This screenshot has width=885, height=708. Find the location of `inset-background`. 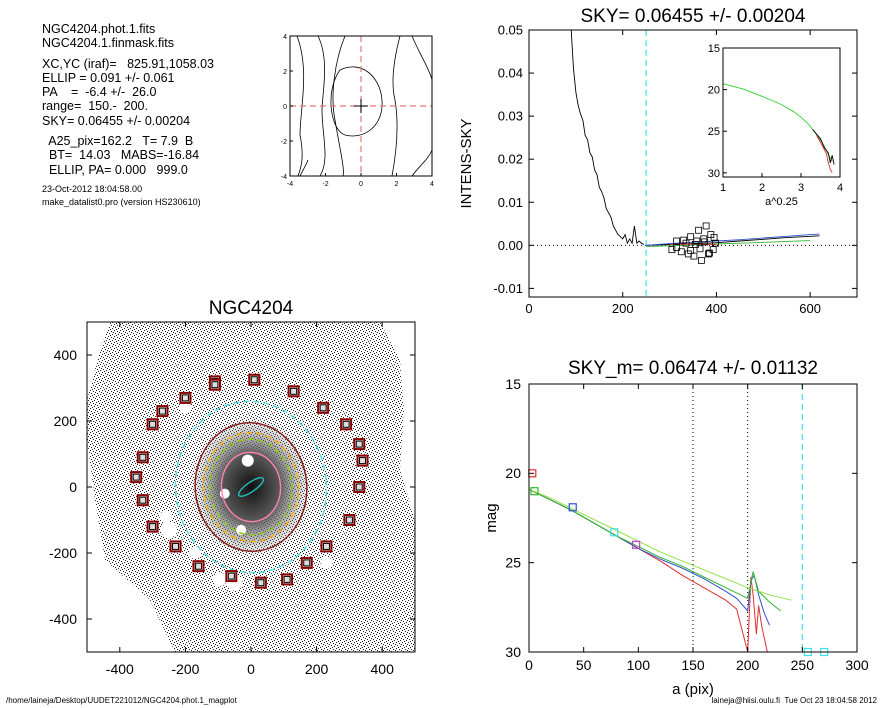

inset-background is located at coordinates (781, 112).